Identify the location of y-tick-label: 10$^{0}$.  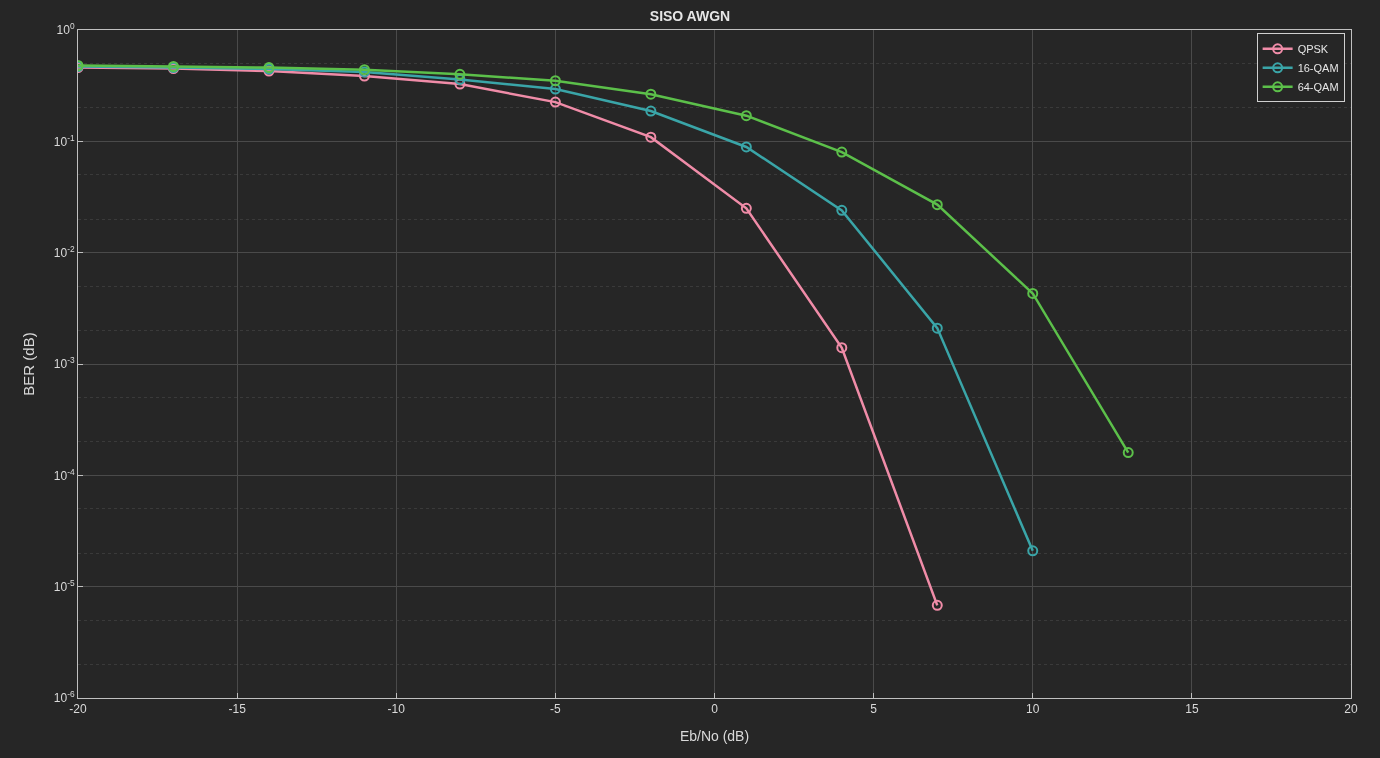
(65, 29).